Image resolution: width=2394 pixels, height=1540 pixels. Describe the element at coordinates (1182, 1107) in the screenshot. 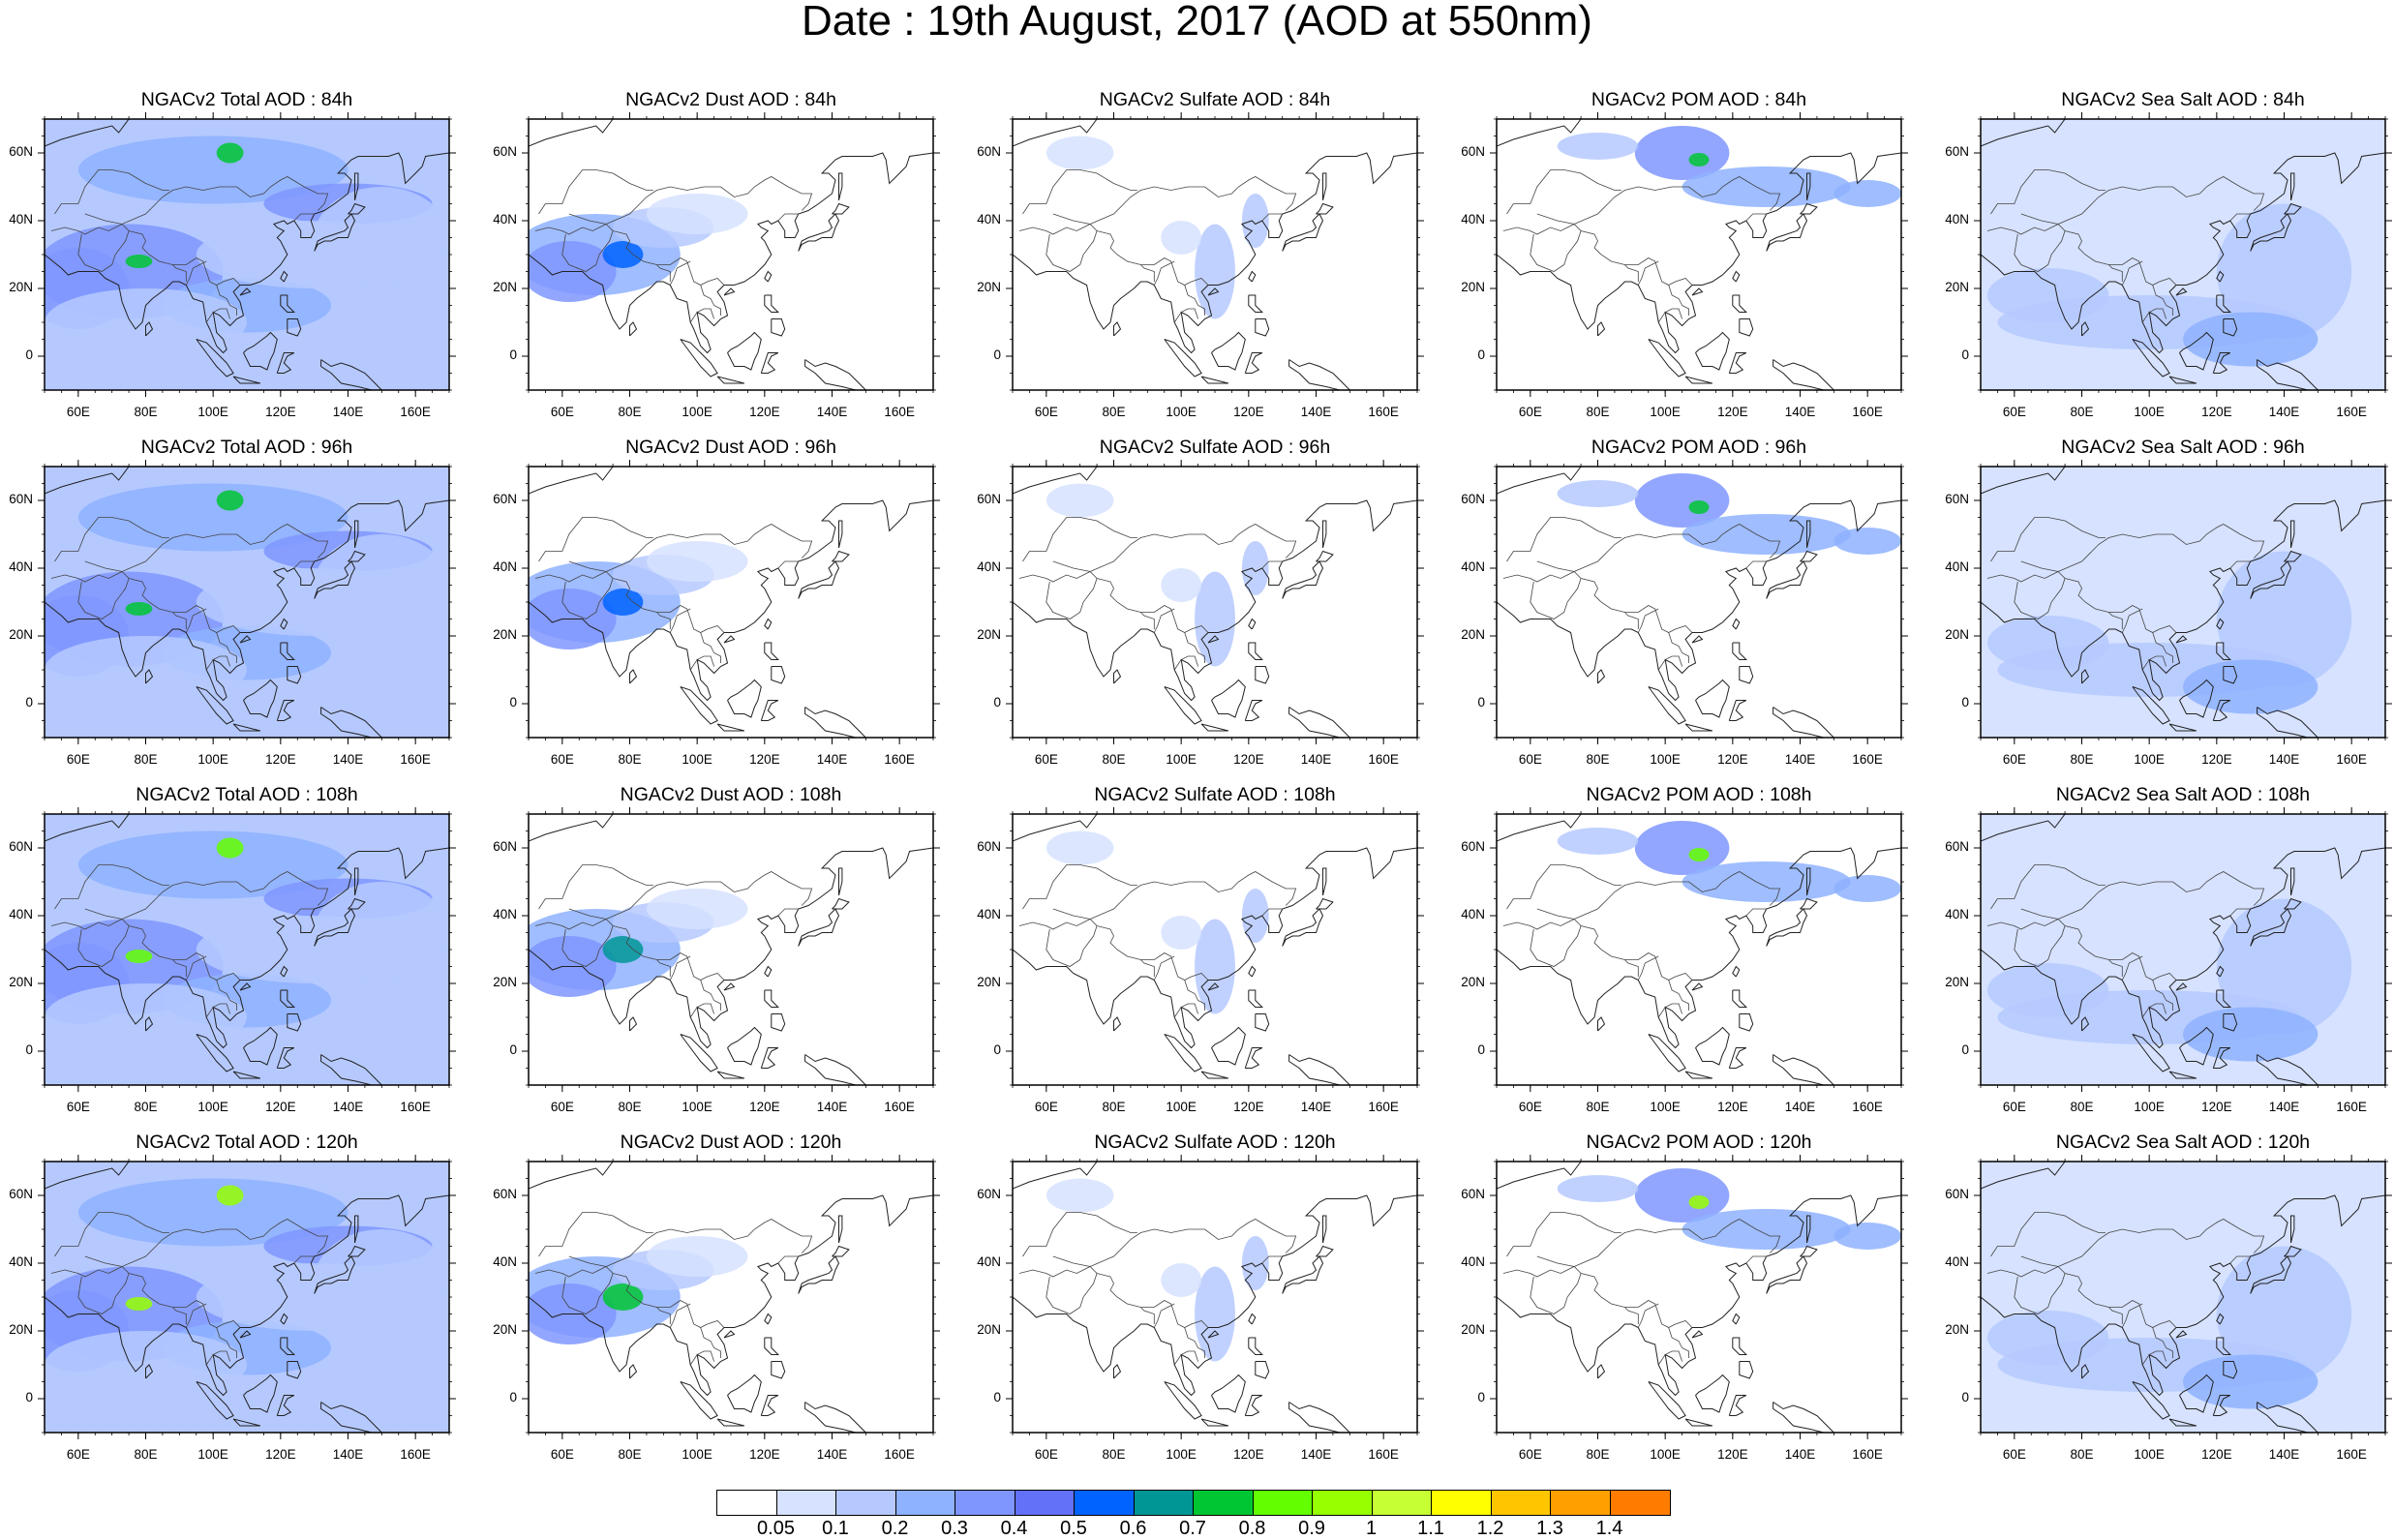

I see `lon-tick-label: 100E` at that location.